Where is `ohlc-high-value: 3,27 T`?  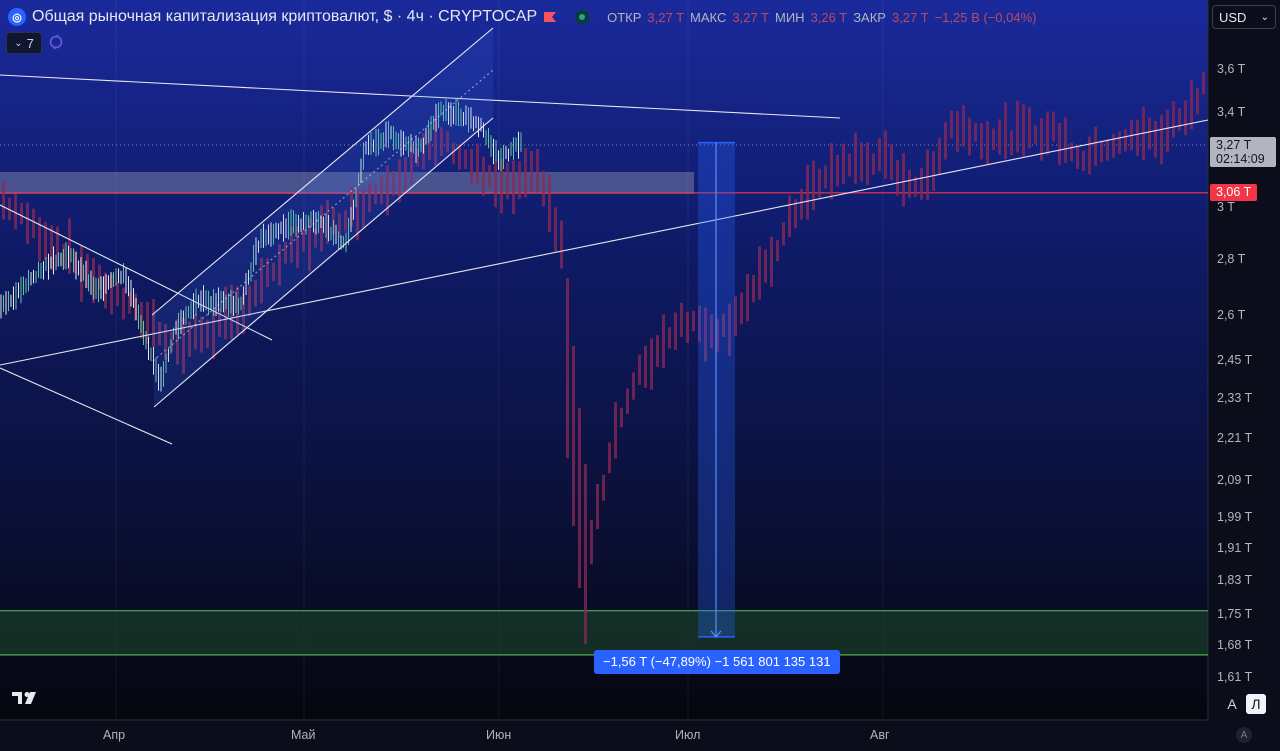
ohlc-high-value: 3,27 T is located at coordinates (750, 17).